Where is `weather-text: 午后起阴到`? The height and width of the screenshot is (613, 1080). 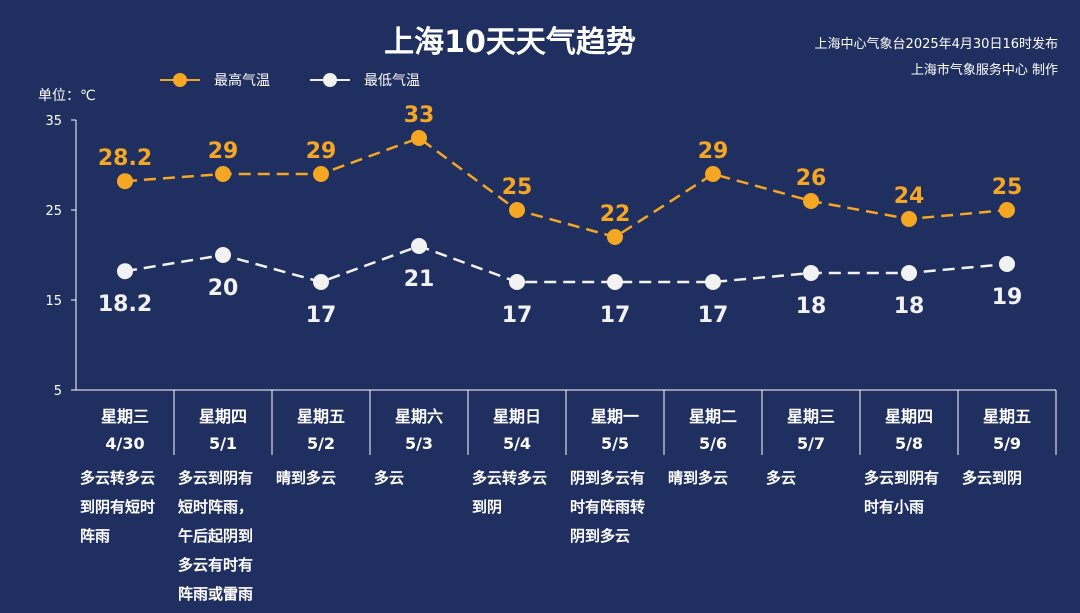
weather-text: 午后起阴到 is located at coordinates (215, 536).